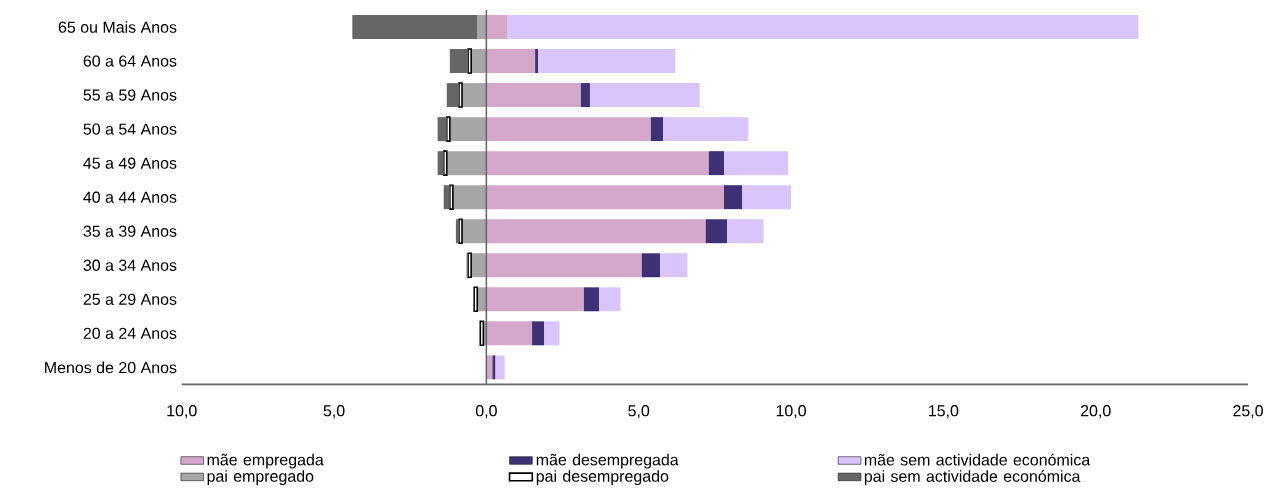  What do you see at coordinates (130, 95) in the screenshot?
I see `y-tick-label: 55 a 59 Anos` at bounding box center [130, 95].